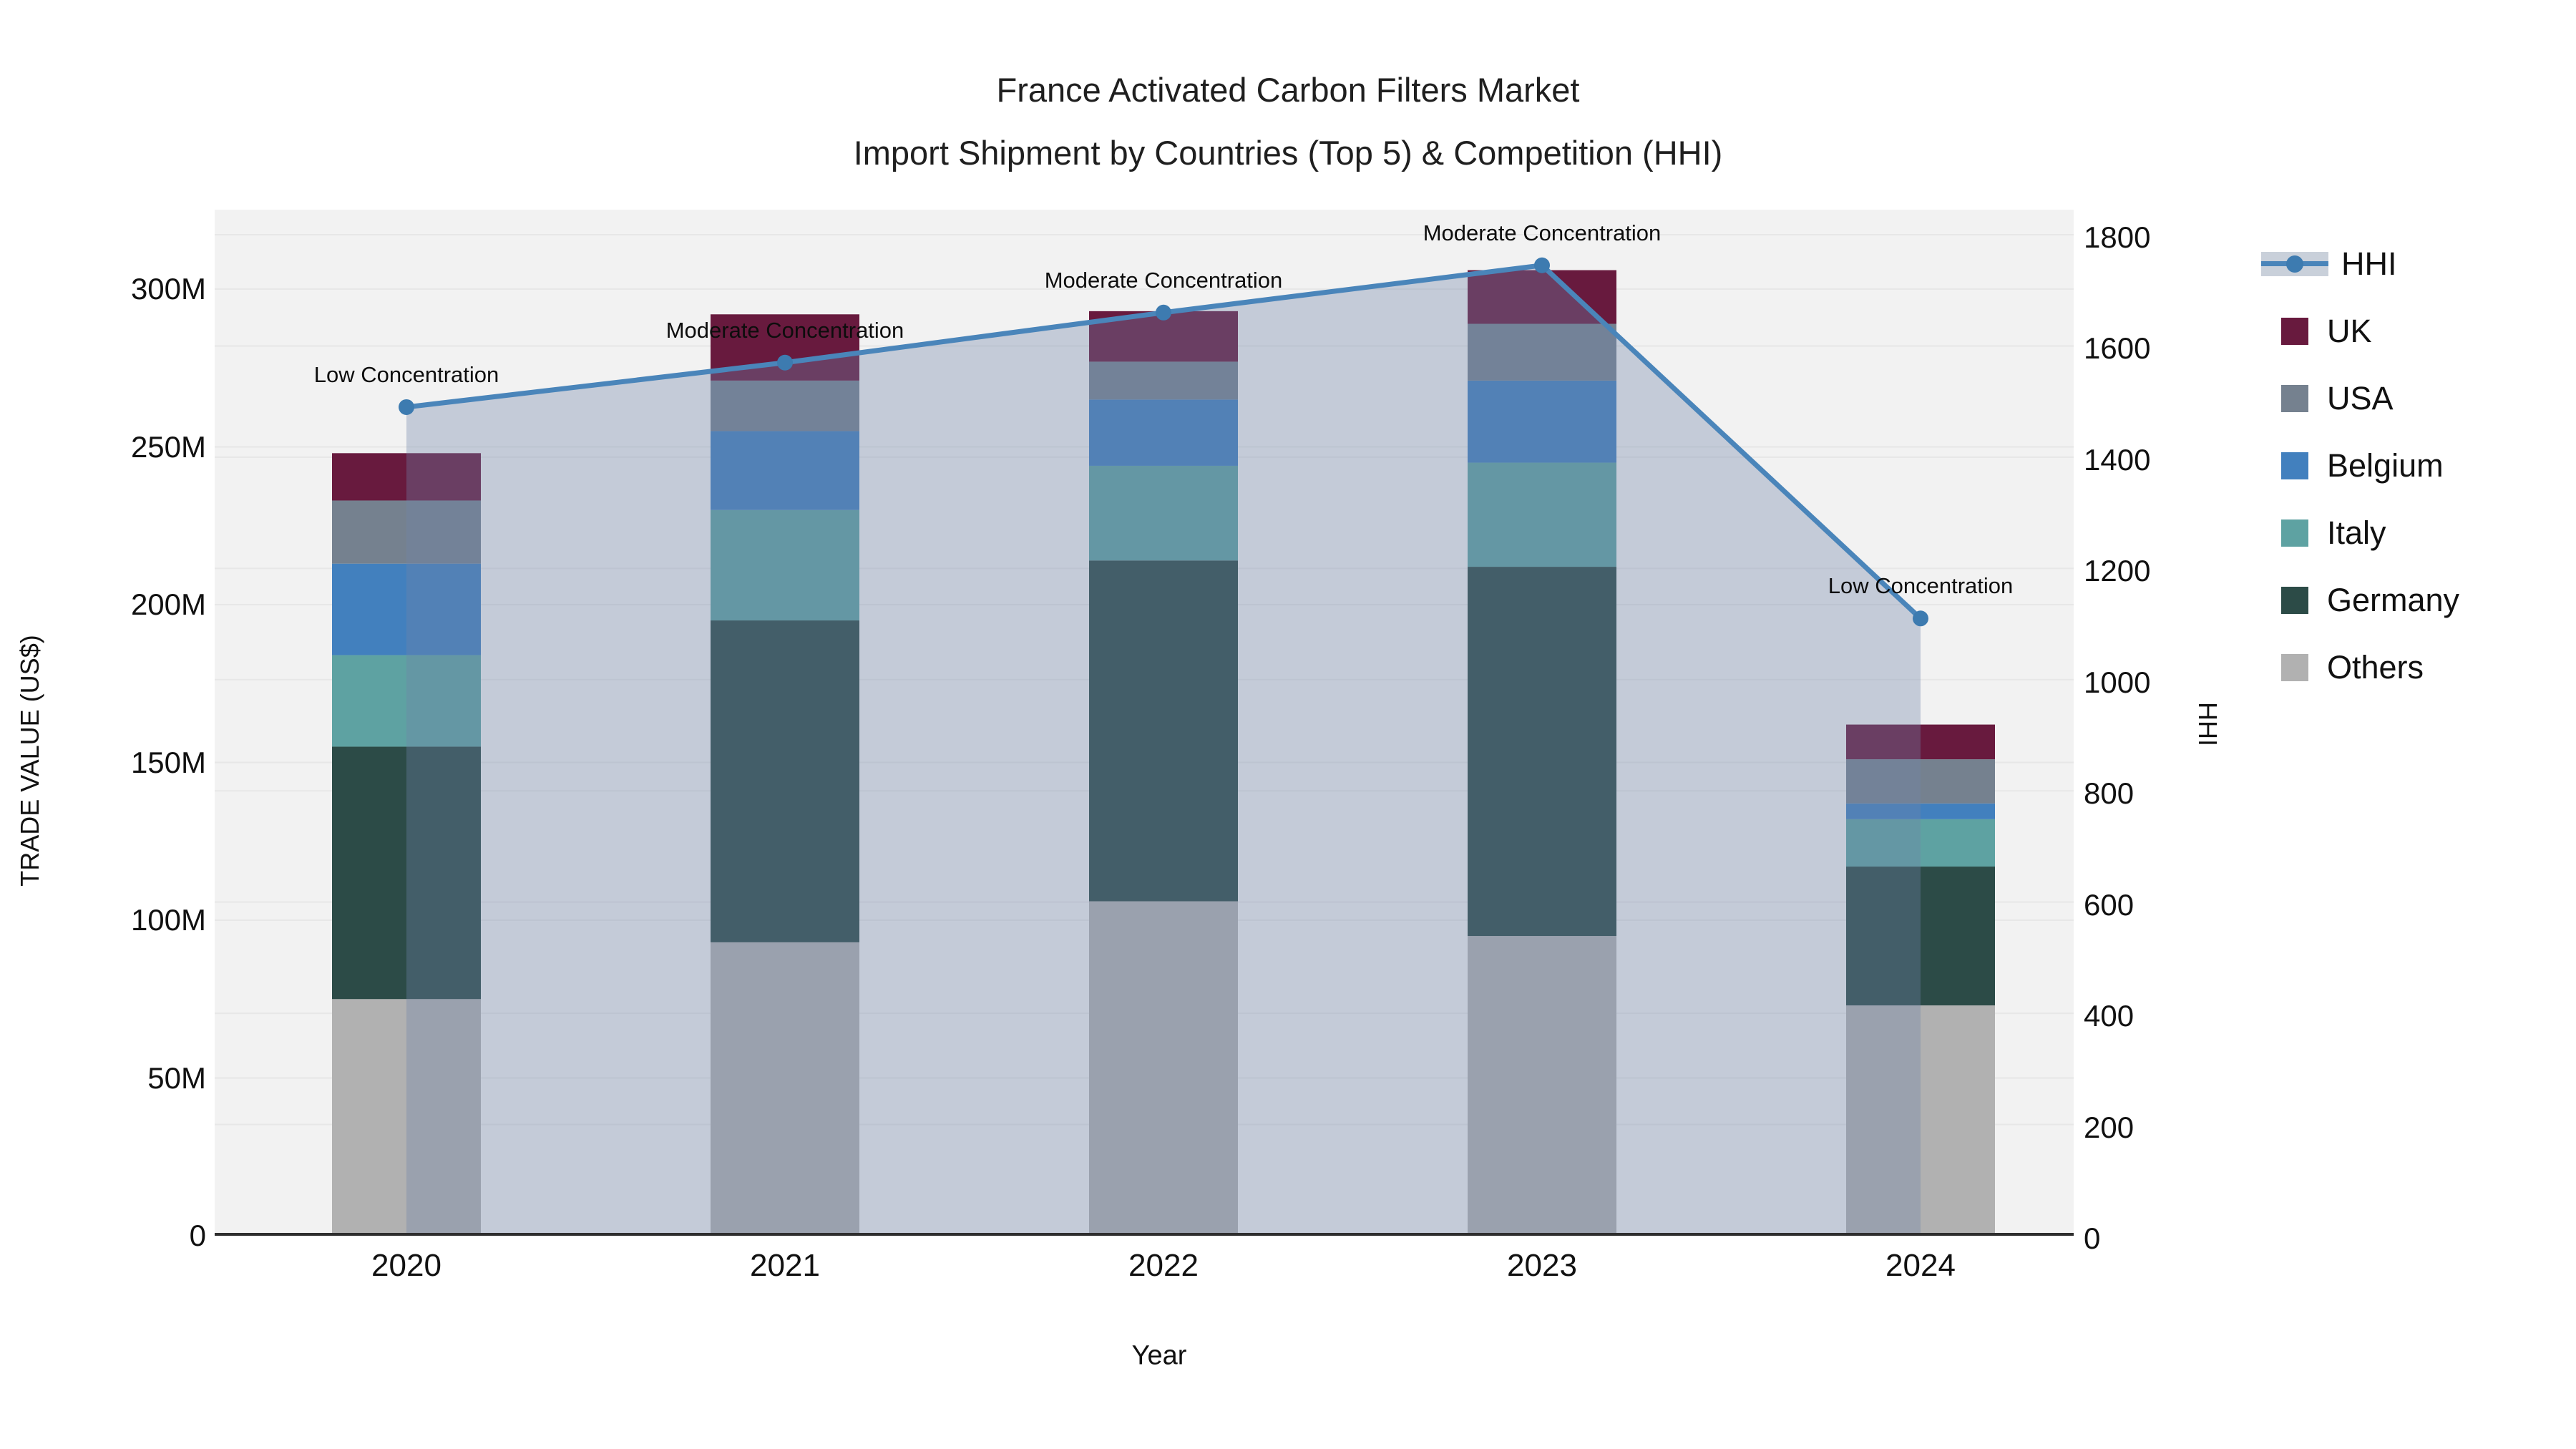 Image resolution: width=2576 pixels, height=1449 pixels. Describe the element at coordinates (1288, 90) in the screenshot. I see `chart-title-line1: France Activated Carbon Filters Market` at that location.